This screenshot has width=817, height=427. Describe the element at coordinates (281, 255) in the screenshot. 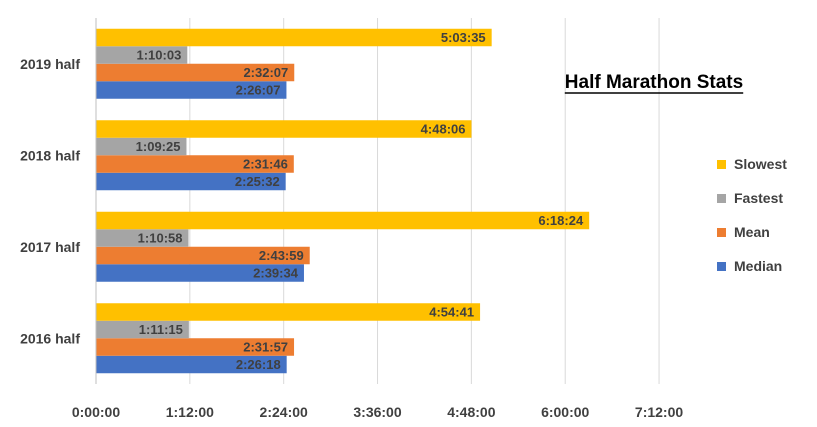

I see `bar-label-2017-half-mean: 2:43:59` at that location.